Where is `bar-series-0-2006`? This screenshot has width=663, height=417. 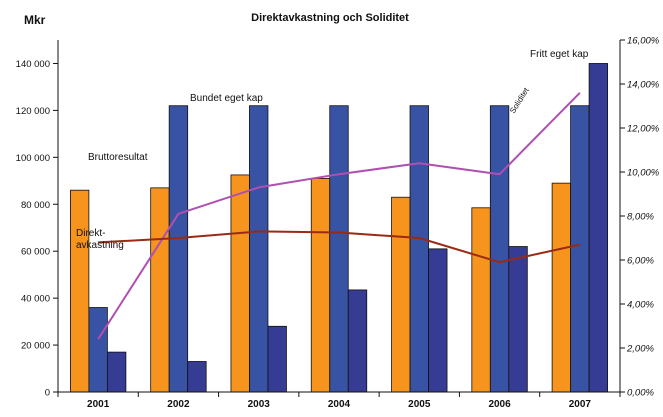 bar-series-0-2006 is located at coordinates (481, 300).